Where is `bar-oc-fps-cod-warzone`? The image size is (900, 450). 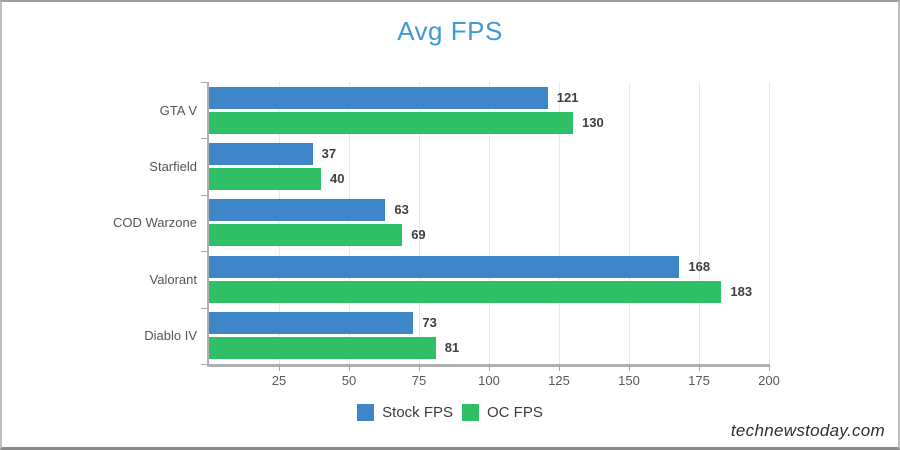 bar-oc-fps-cod-warzone is located at coordinates (306, 235).